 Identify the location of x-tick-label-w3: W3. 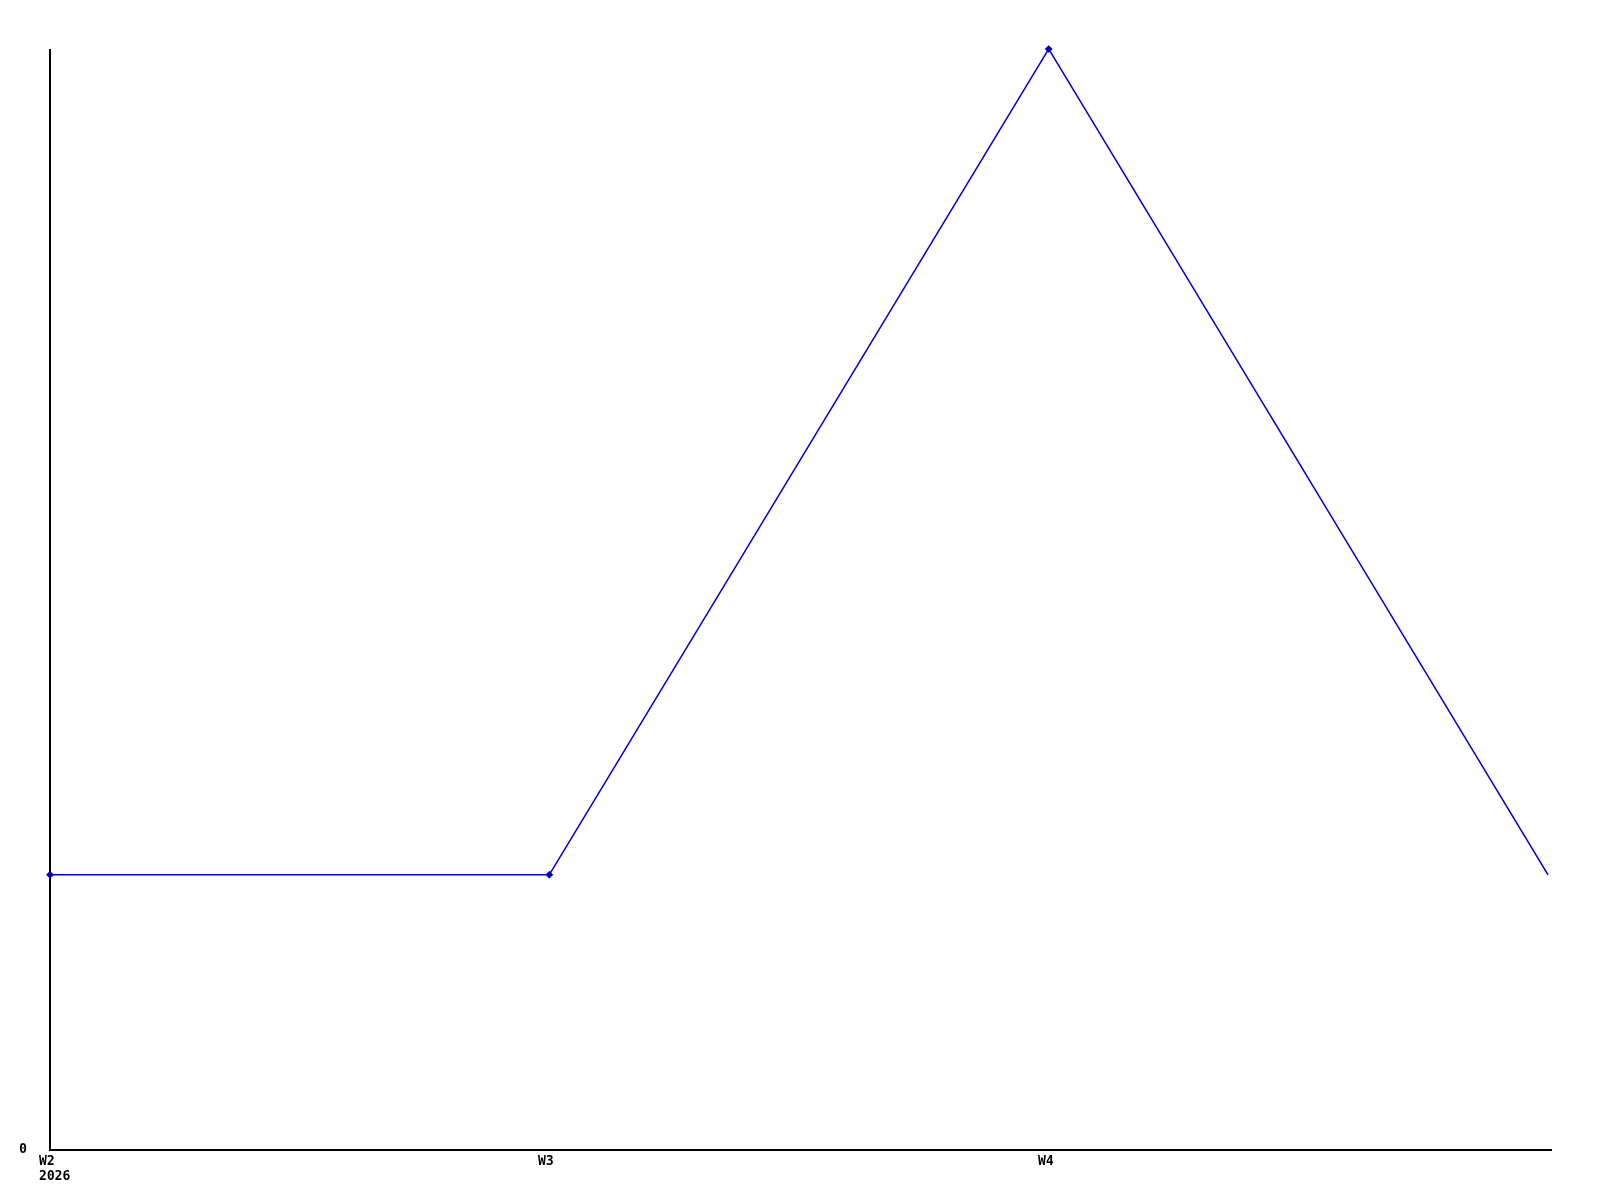
(546, 1161).